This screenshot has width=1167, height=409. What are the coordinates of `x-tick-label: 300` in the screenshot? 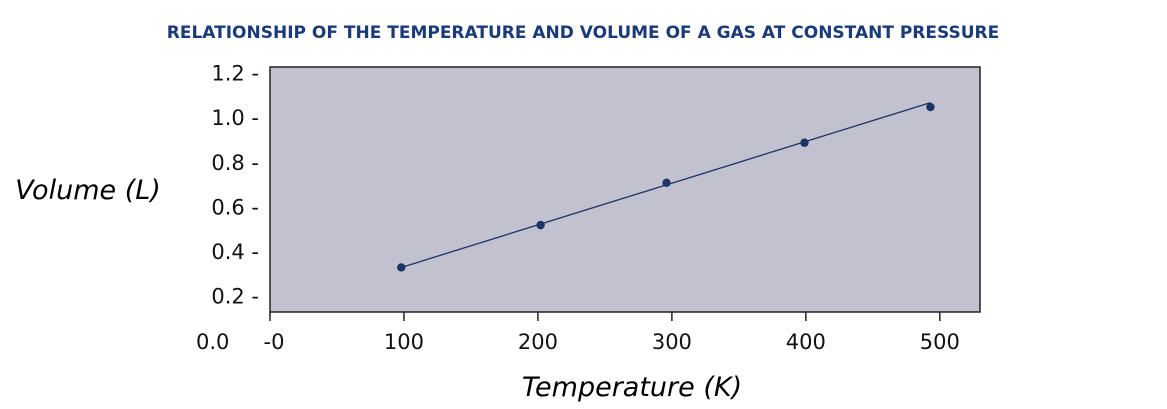 It's located at (672, 342).